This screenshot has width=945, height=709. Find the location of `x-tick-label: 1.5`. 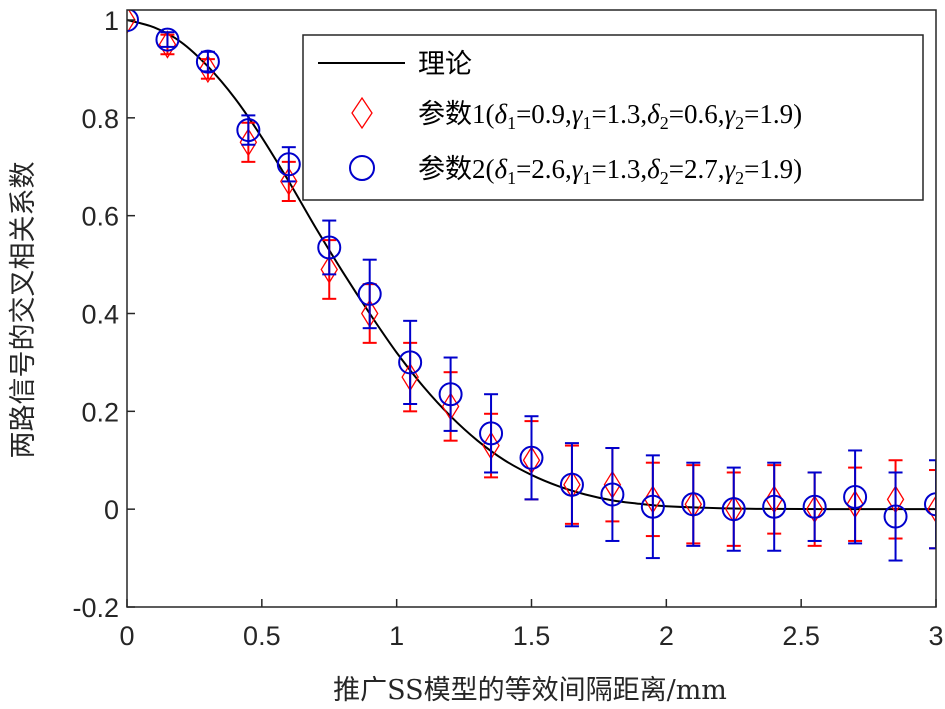

x-tick-label: 1.5 is located at coordinates (532, 636).